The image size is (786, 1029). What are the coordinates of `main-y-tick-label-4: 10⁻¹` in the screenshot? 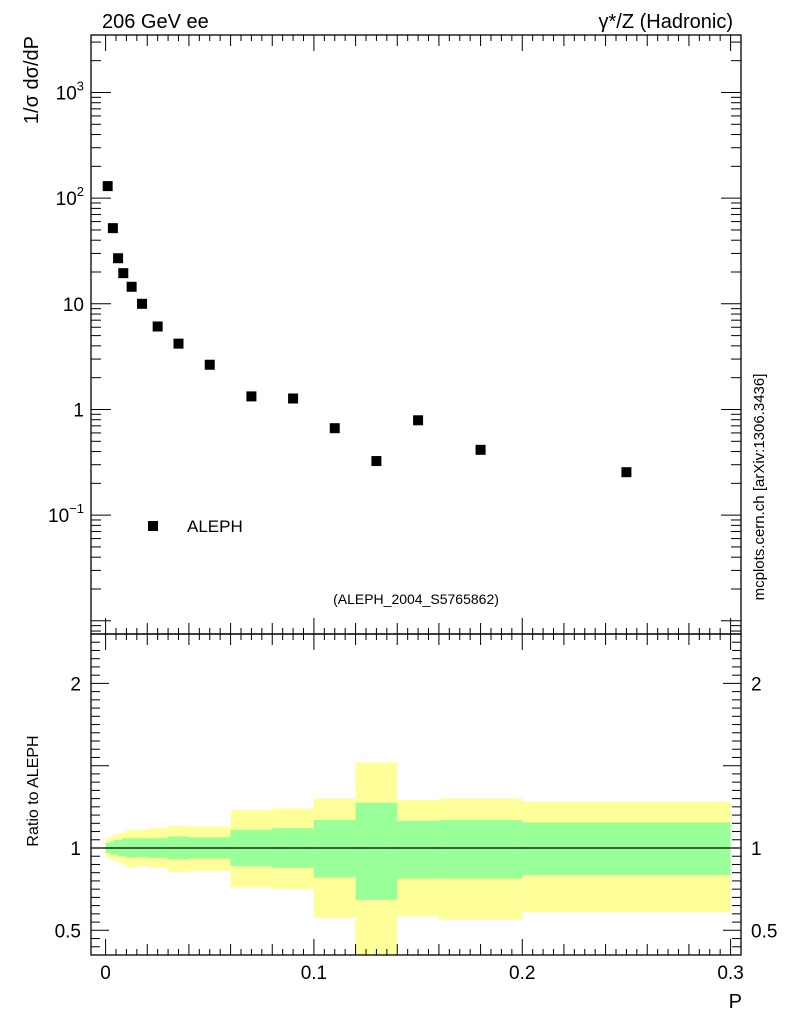 It's located at (66, 514).